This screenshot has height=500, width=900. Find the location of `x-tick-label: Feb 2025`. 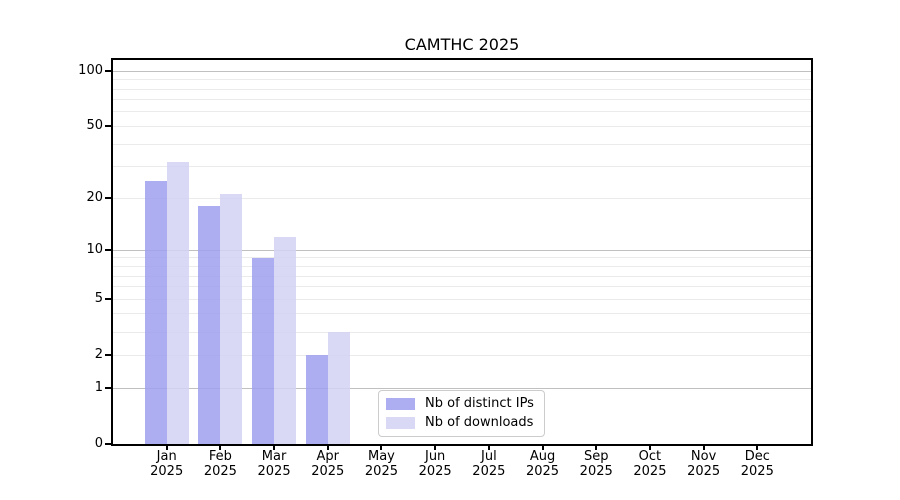

x-tick-label: Feb 2025 is located at coordinates (220, 464).